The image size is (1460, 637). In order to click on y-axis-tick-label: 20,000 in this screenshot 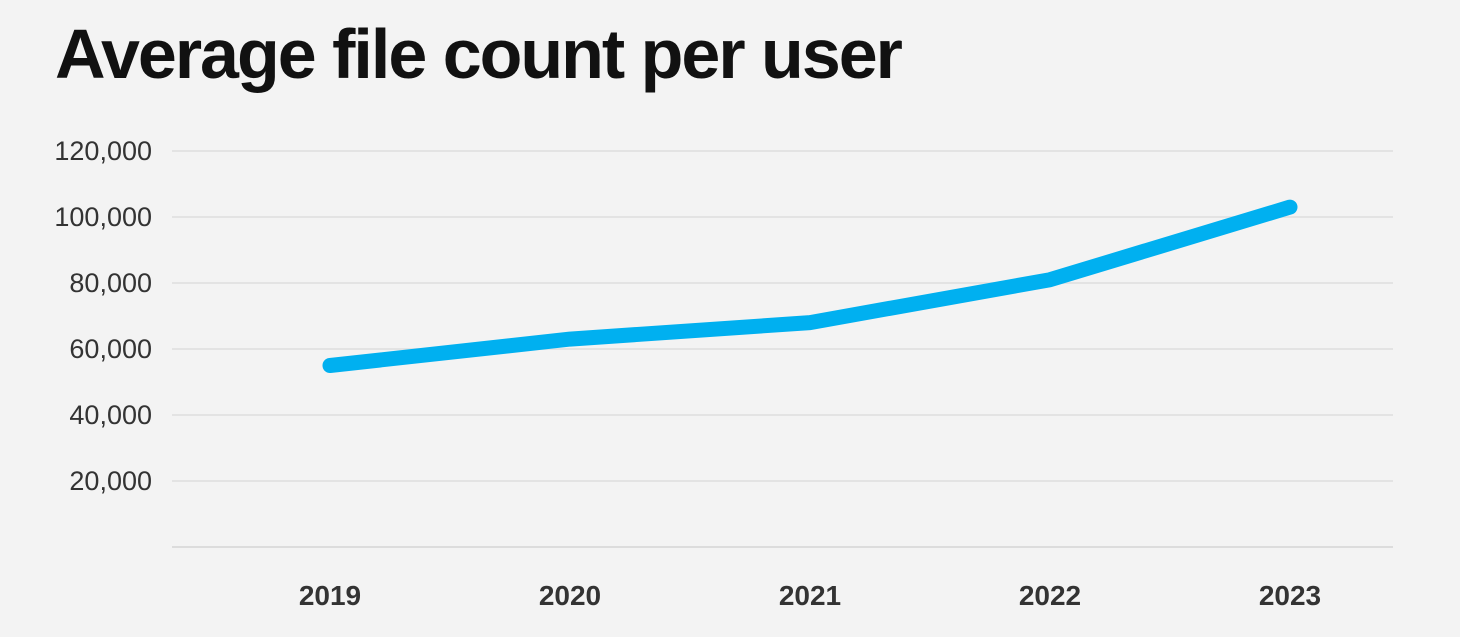, I will do `click(110, 481)`.